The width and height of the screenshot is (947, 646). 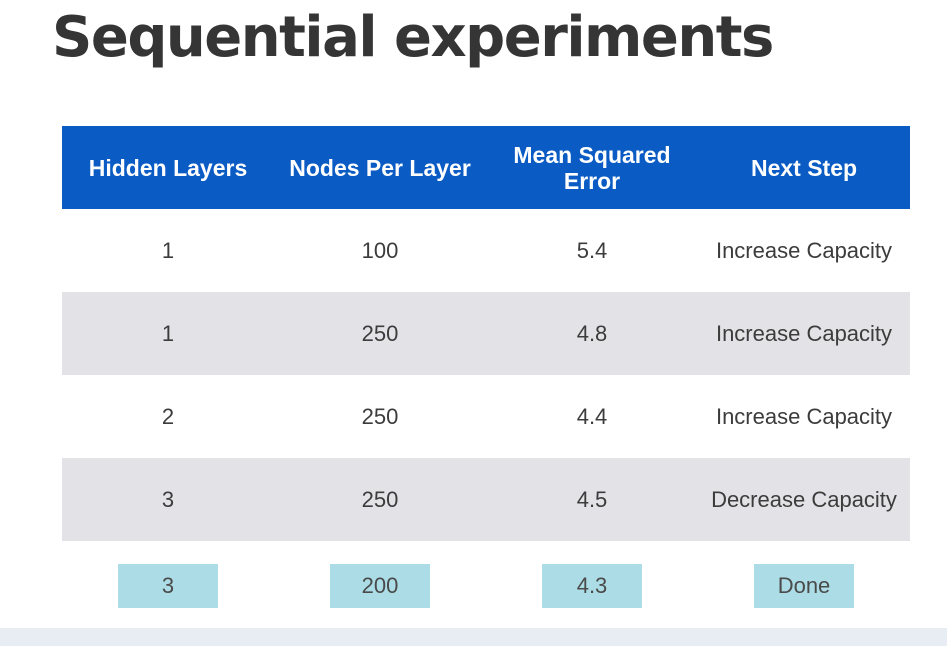 What do you see at coordinates (592, 333) in the screenshot?
I see `mean-squared-error-cell: 4.8` at bounding box center [592, 333].